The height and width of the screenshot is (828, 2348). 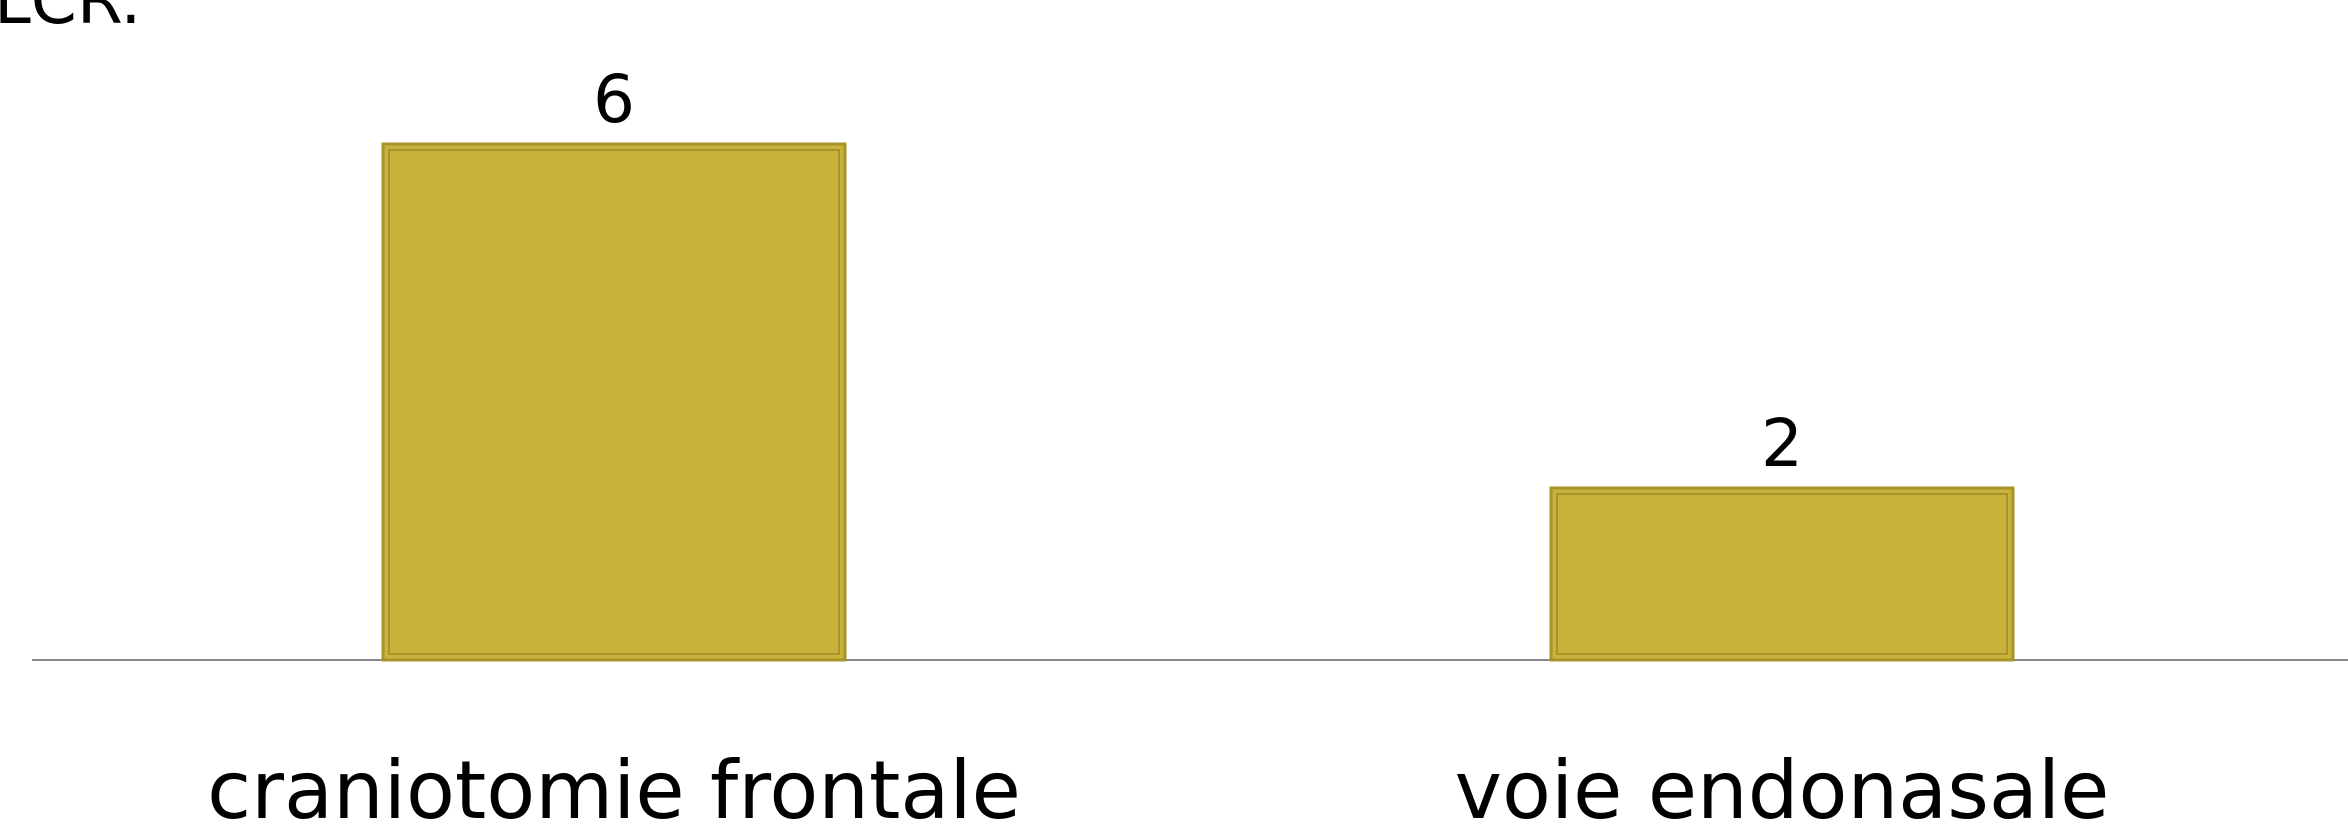 What do you see at coordinates (1782, 443) in the screenshot?
I see `data-label-2: 2` at bounding box center [1782, 443].